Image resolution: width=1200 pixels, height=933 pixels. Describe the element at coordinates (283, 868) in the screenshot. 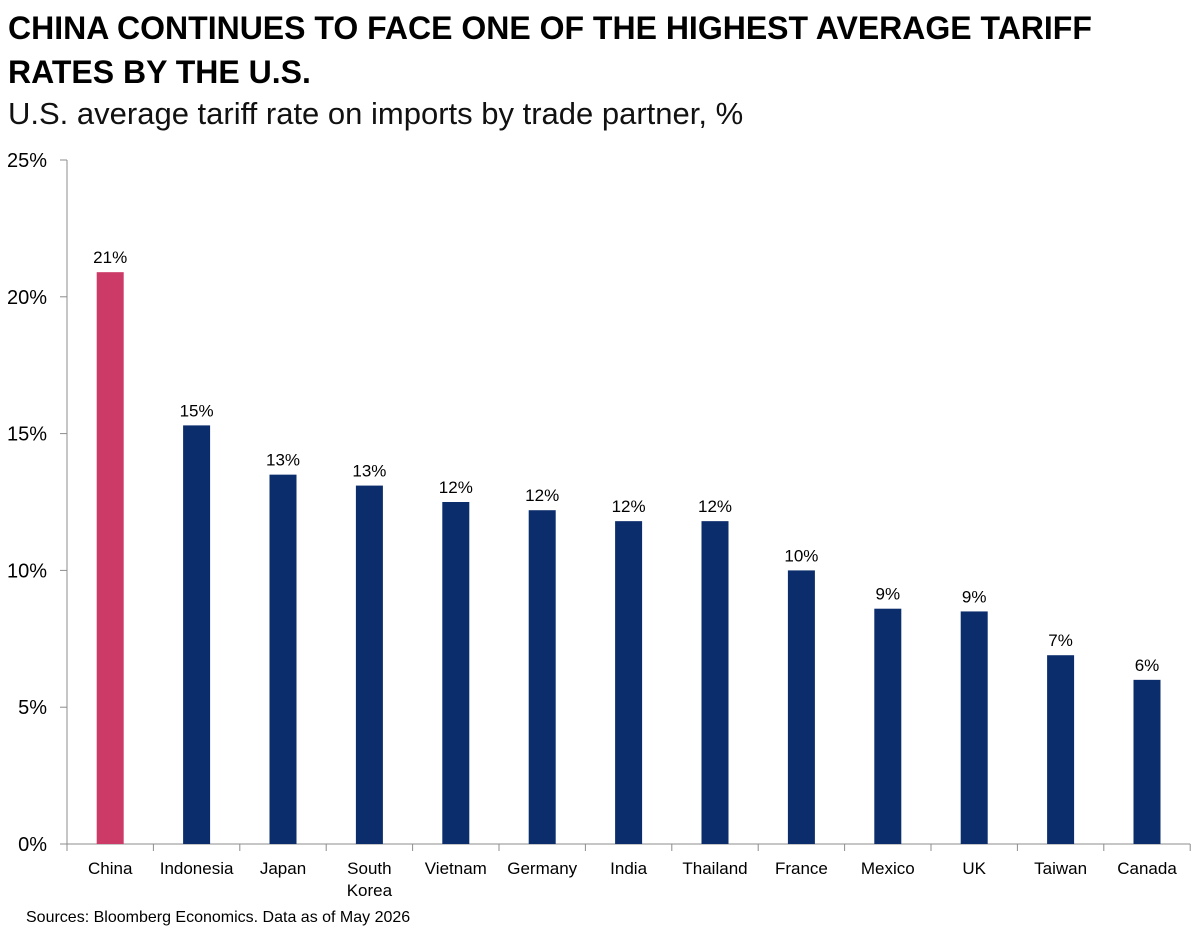

I see `x-category-label: Japan` at that location.